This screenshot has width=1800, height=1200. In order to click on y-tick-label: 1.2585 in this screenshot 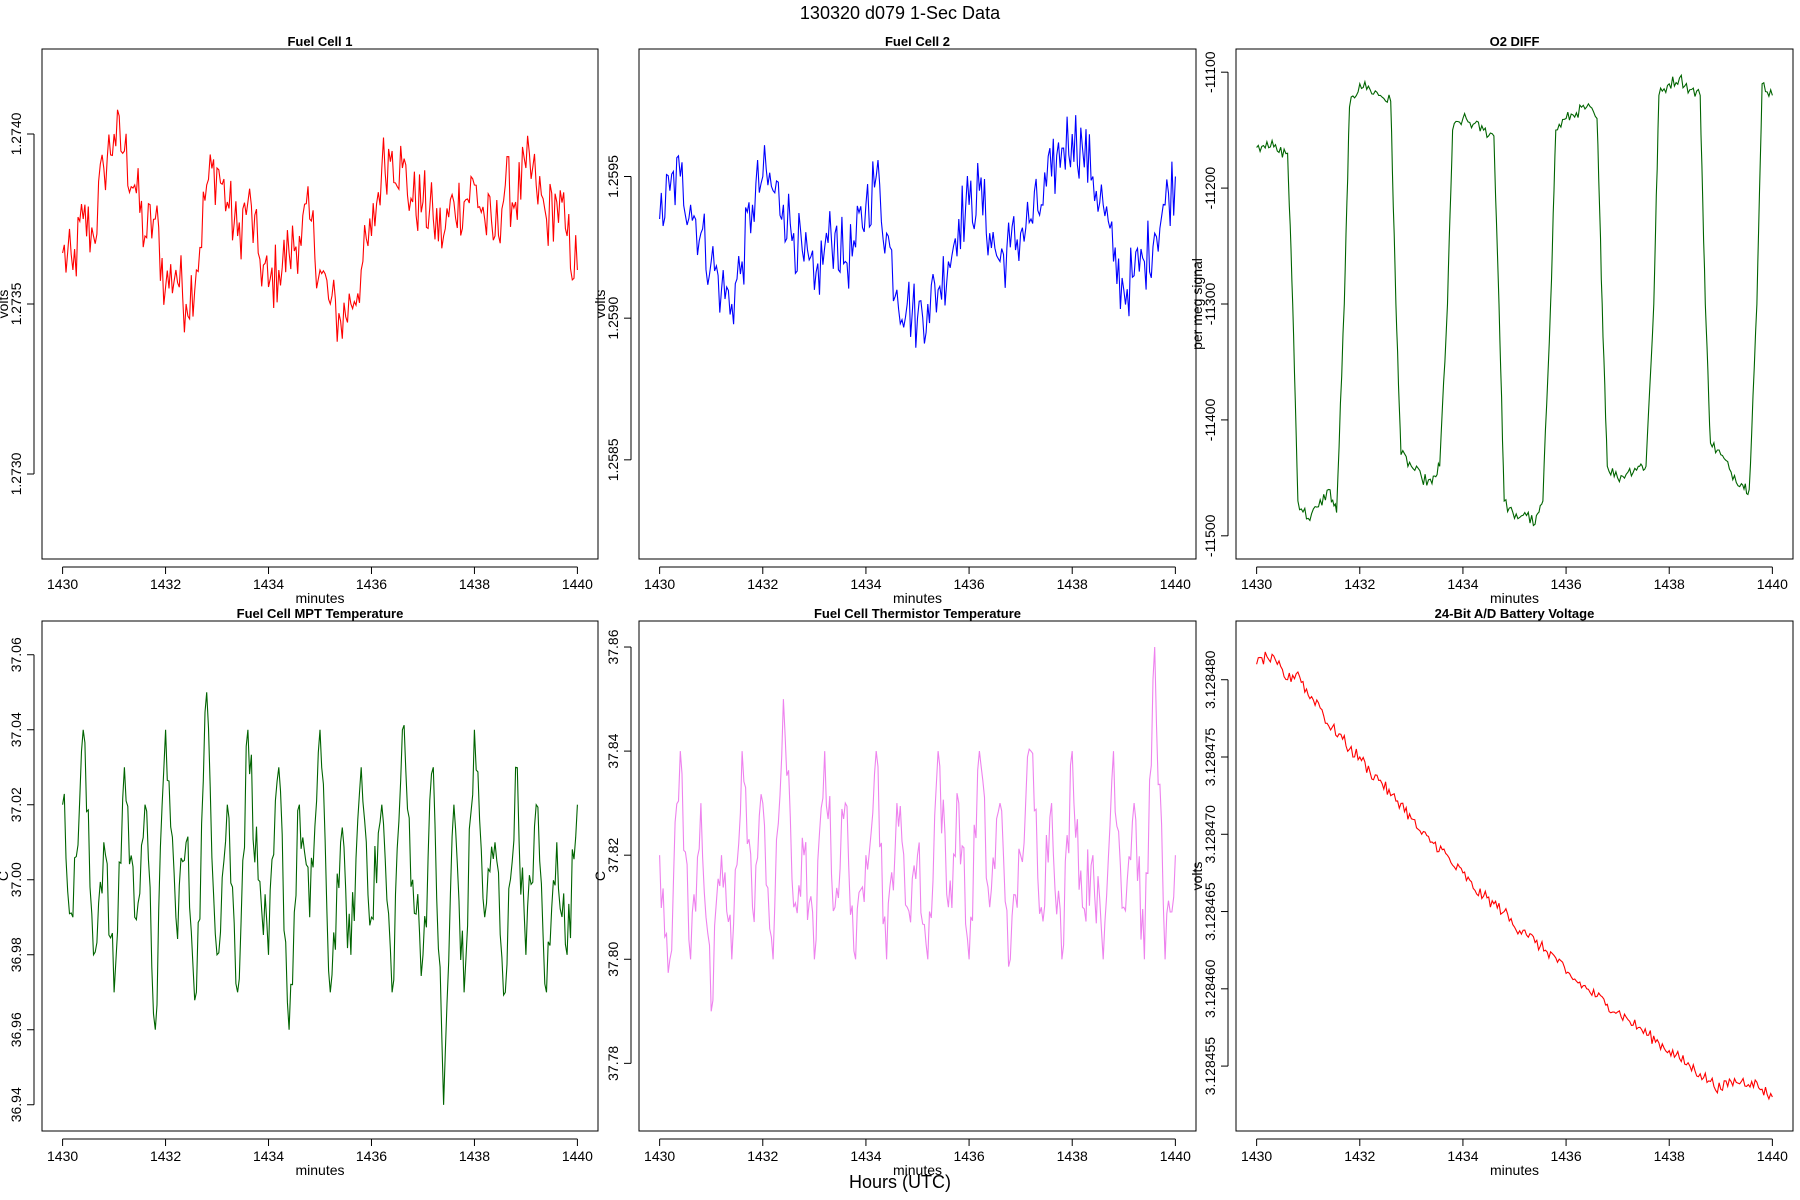, I will do `click(613, 459)`.